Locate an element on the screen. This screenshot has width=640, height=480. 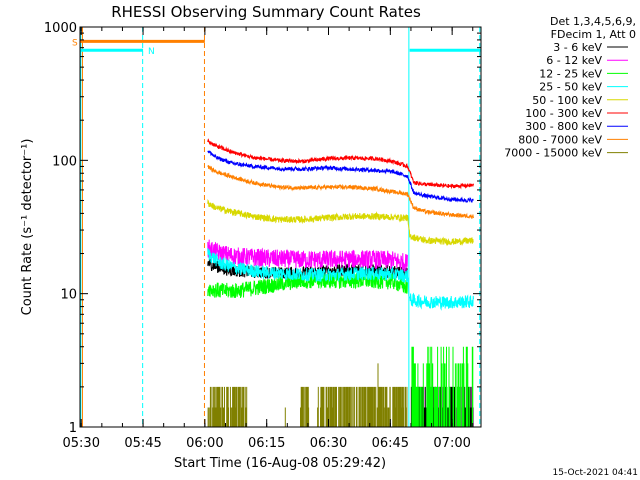
x-tick-label-06:15: 06:15 is located at coordinates (266, 443).